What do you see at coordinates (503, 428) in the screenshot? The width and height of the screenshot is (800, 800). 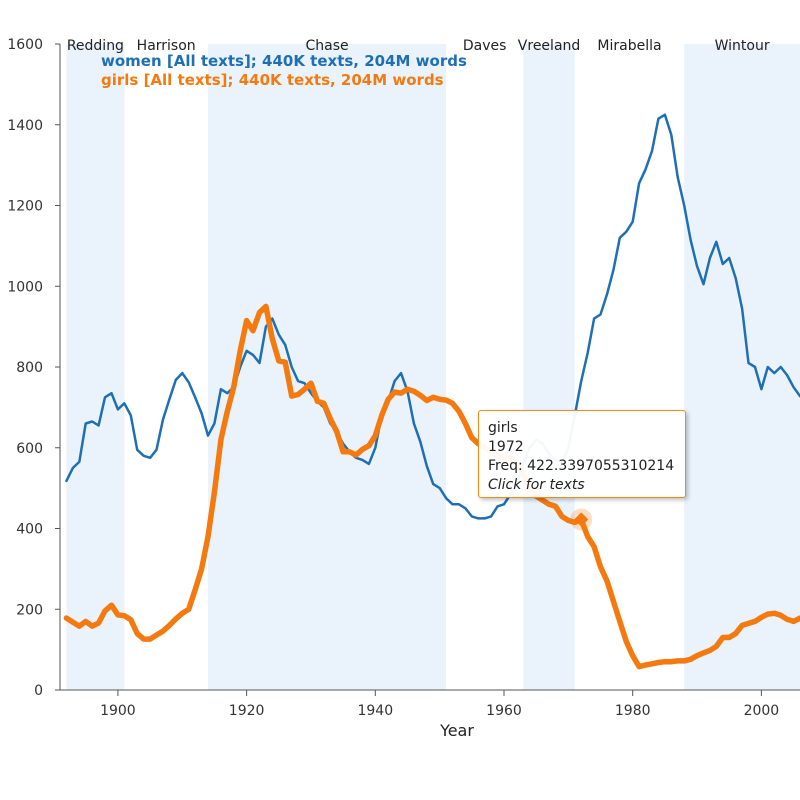 I see `tooltip-word: girls` at bounding box center [503, 428].